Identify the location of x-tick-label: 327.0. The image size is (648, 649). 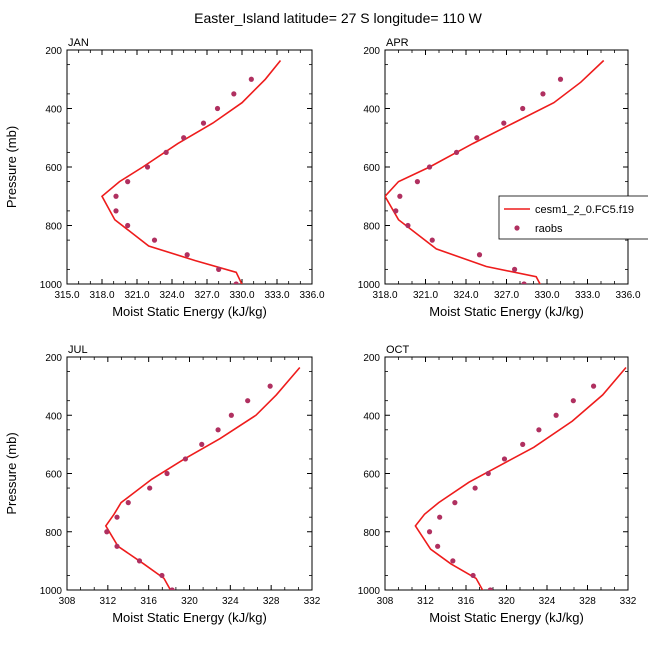
(506, 295).